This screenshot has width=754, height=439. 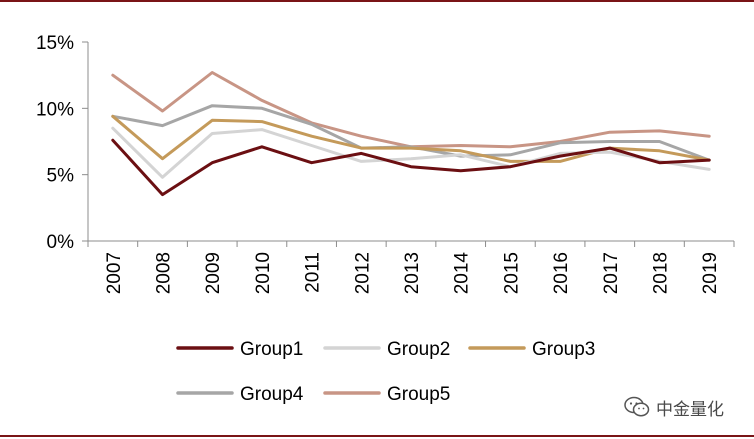 What do you see at coordinates (710, 273) in the screenshot?
I see `x-tick-label: 2019` at bounding box center [710, 273].